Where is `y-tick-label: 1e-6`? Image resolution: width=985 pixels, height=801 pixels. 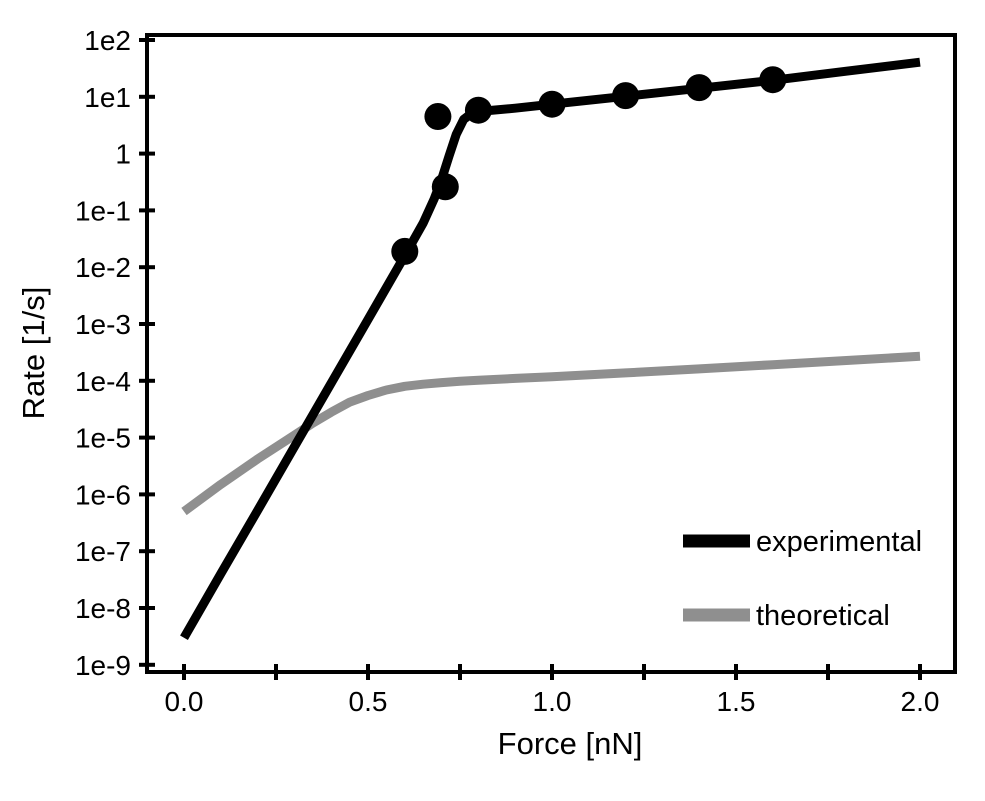 y-tick-label: 1e-6 is located at coordinates (103, 494).